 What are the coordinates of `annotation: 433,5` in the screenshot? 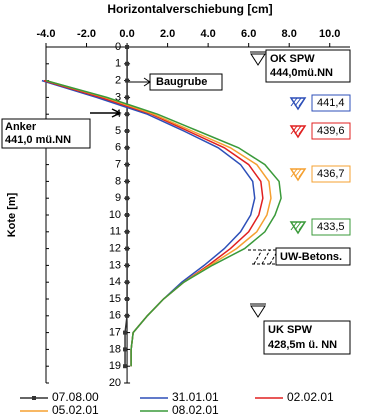 It's located at (331, 227).